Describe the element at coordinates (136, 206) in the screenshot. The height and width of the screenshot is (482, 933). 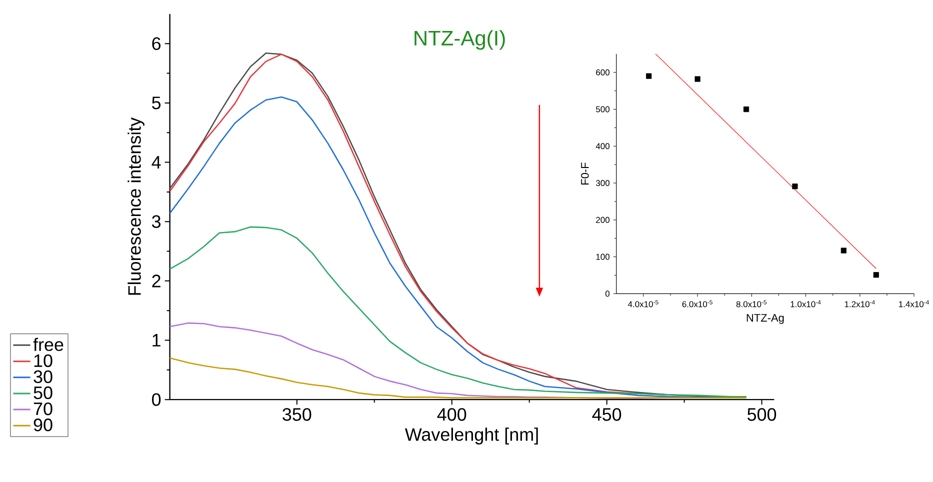
I see `y-axis-title: Fluorescence intensity` at that location.